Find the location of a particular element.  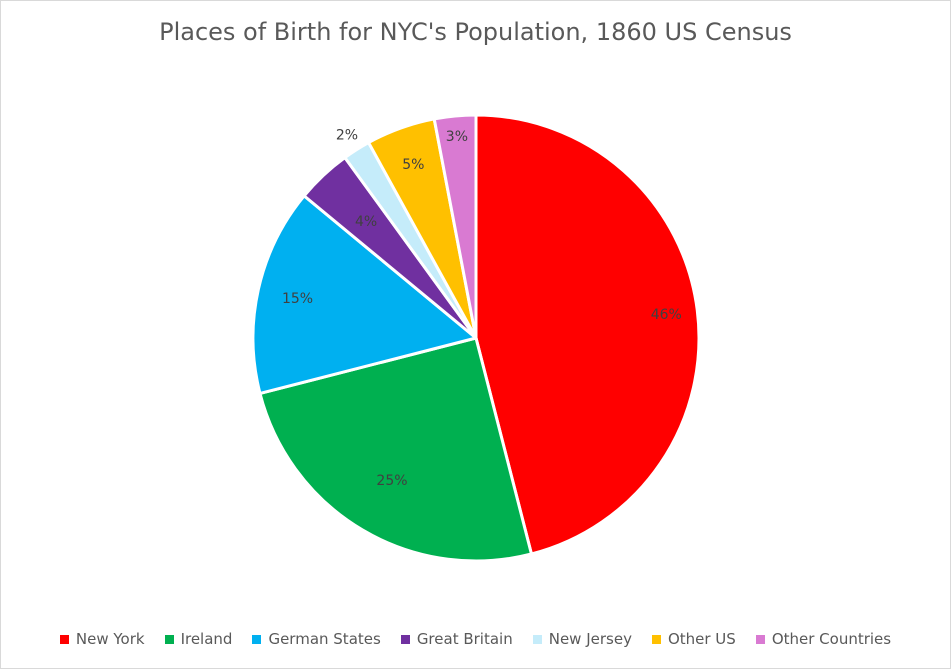

pie-slice-other-countries is located at coordinates (455, 226).